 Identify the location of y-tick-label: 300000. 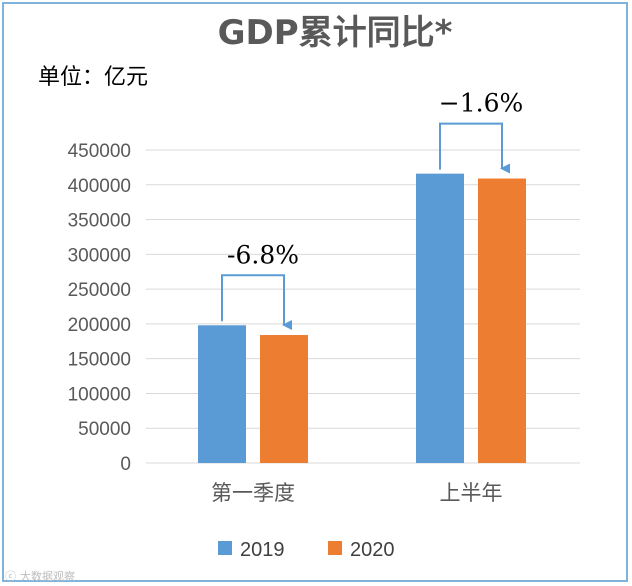
(99, 255).